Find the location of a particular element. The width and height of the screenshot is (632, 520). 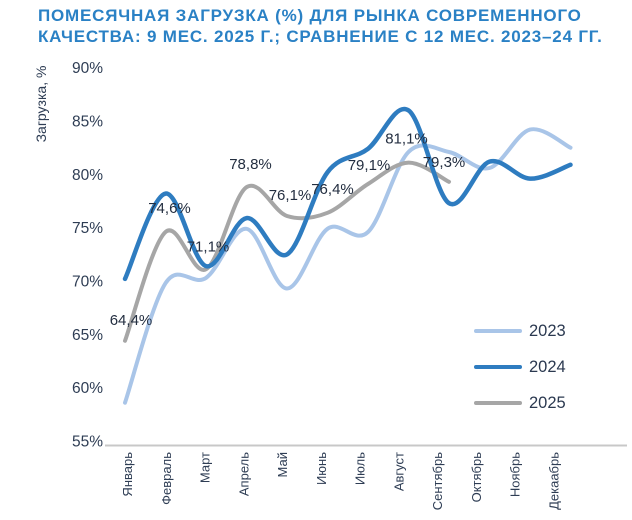

legend-item-2024: 2024 is located at coordinates (520, 367).